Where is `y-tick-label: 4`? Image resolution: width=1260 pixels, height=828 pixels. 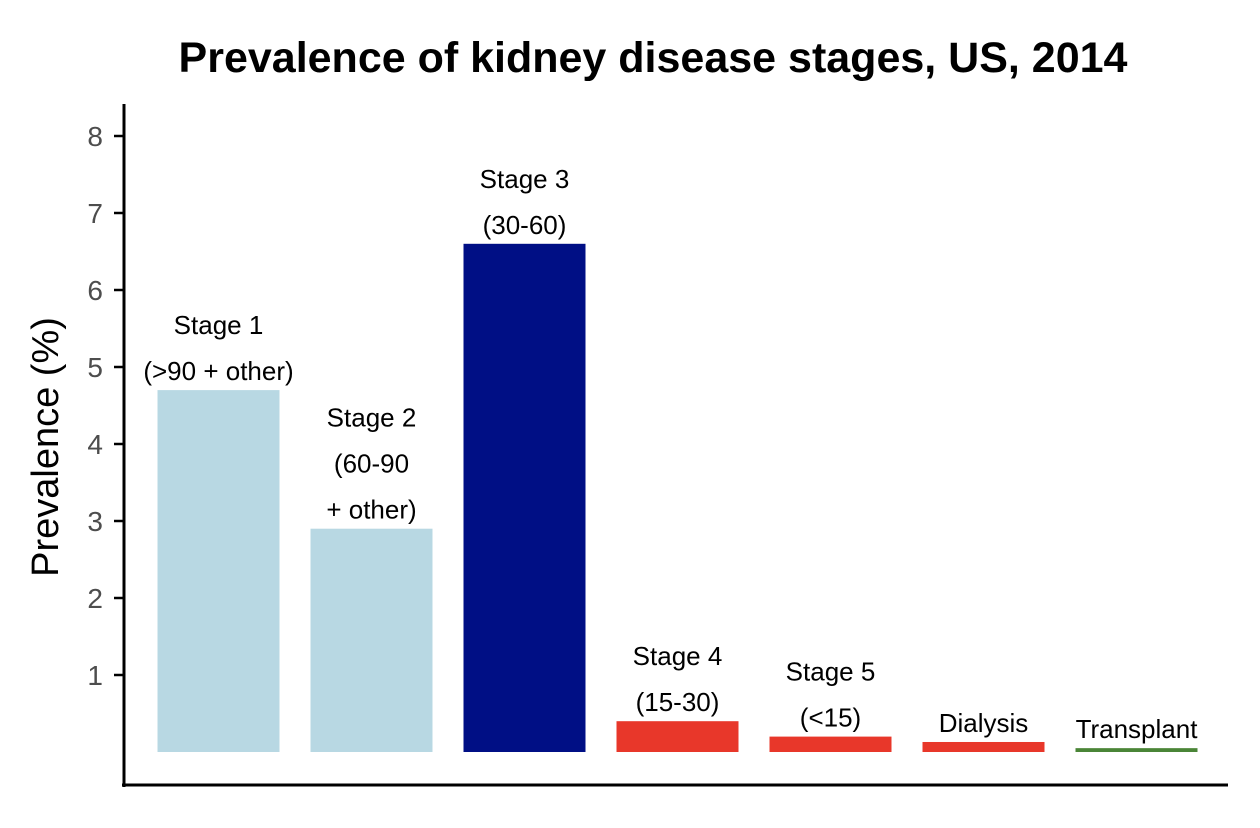
y-tick-label: 4 is located at coordinates (95, 444).